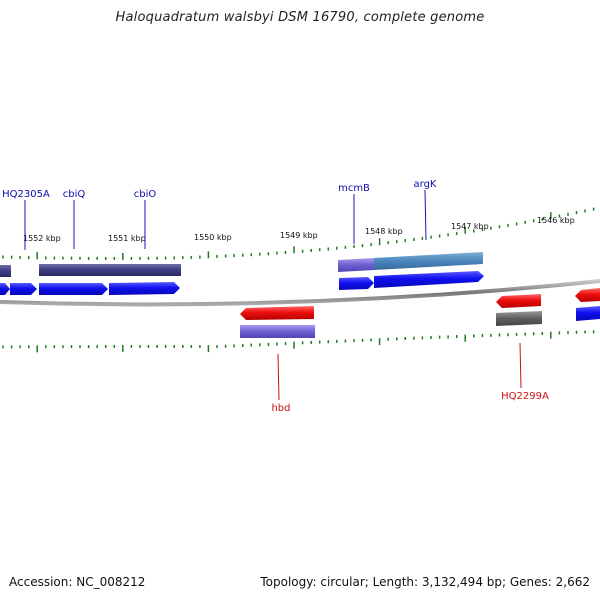  I want to click on kbp-label: 1550 kbp, so click(213, 237).